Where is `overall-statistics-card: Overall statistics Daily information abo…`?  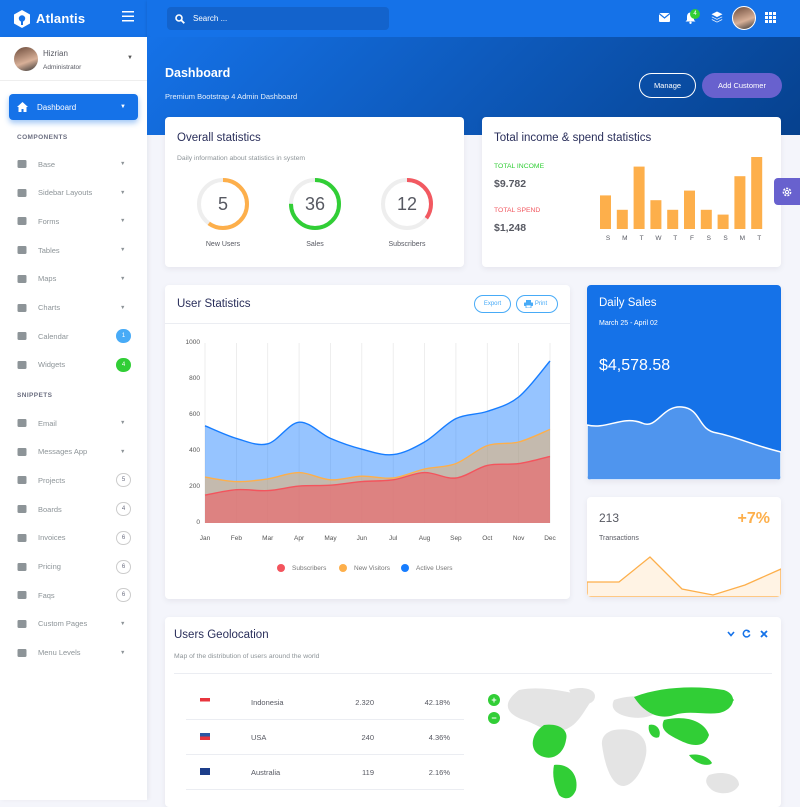 overall-statistics-card: Overall statistics Daily information abo… is located at coordinates (314, 192).